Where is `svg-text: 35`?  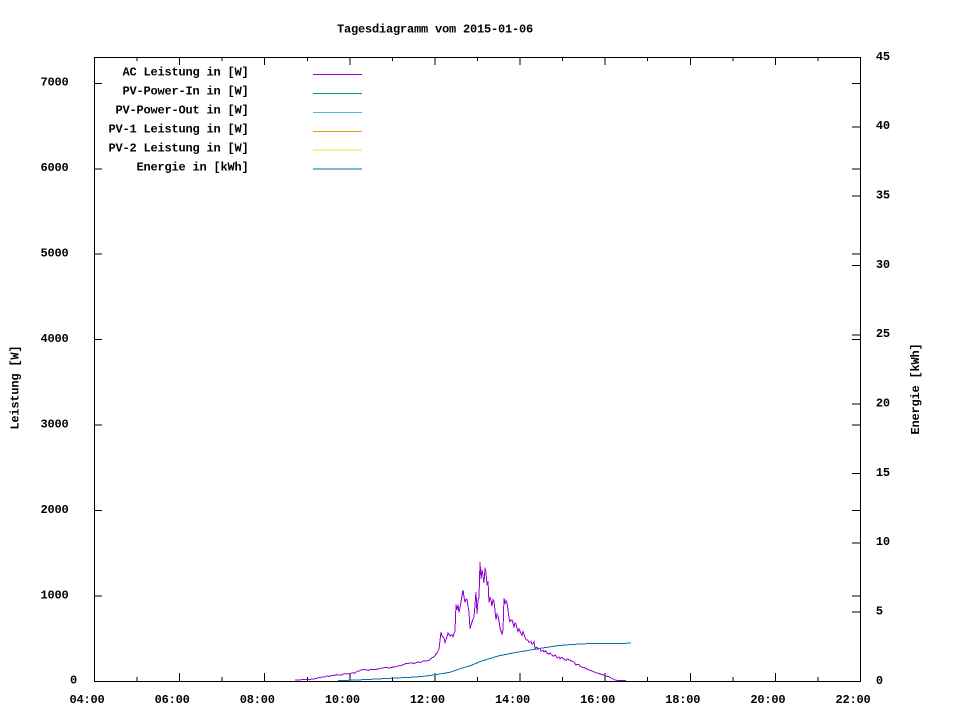 svg-text: 35 is located at coordinates (883, 196).